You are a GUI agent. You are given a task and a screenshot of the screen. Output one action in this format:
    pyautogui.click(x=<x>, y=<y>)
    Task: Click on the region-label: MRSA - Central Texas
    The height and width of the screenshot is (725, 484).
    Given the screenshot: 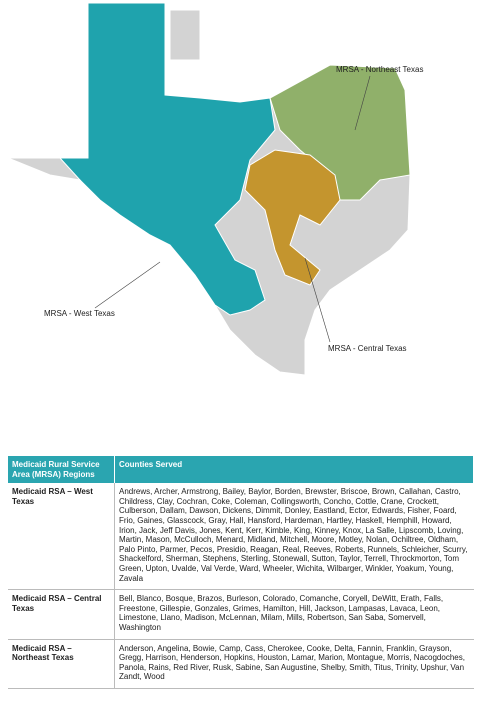 What is the action you would take?
    pyautogui.click(x=367, y=348)
    